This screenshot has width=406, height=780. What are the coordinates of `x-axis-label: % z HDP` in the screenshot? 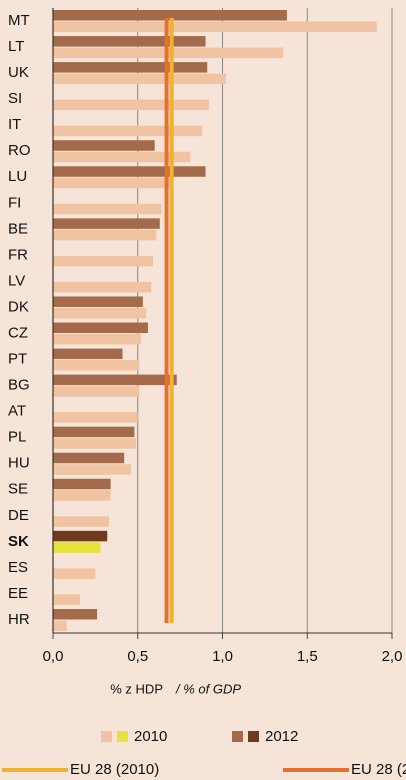 It's located at (136, 688).